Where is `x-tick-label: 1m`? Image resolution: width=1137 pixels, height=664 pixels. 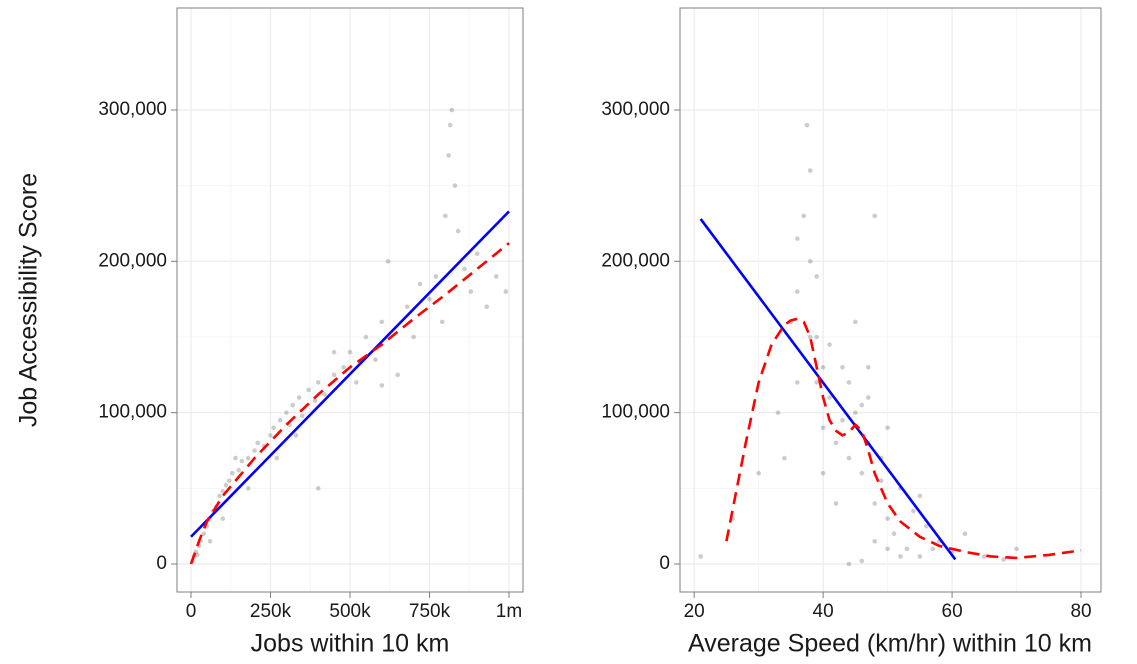 x-tick-label: 1m is located at coordinates (509, 611).